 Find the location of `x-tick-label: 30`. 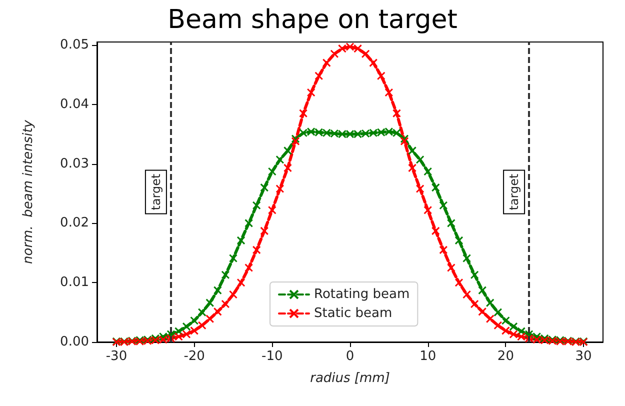

x-tick-label: 30 is located at coordinates (583, 356).